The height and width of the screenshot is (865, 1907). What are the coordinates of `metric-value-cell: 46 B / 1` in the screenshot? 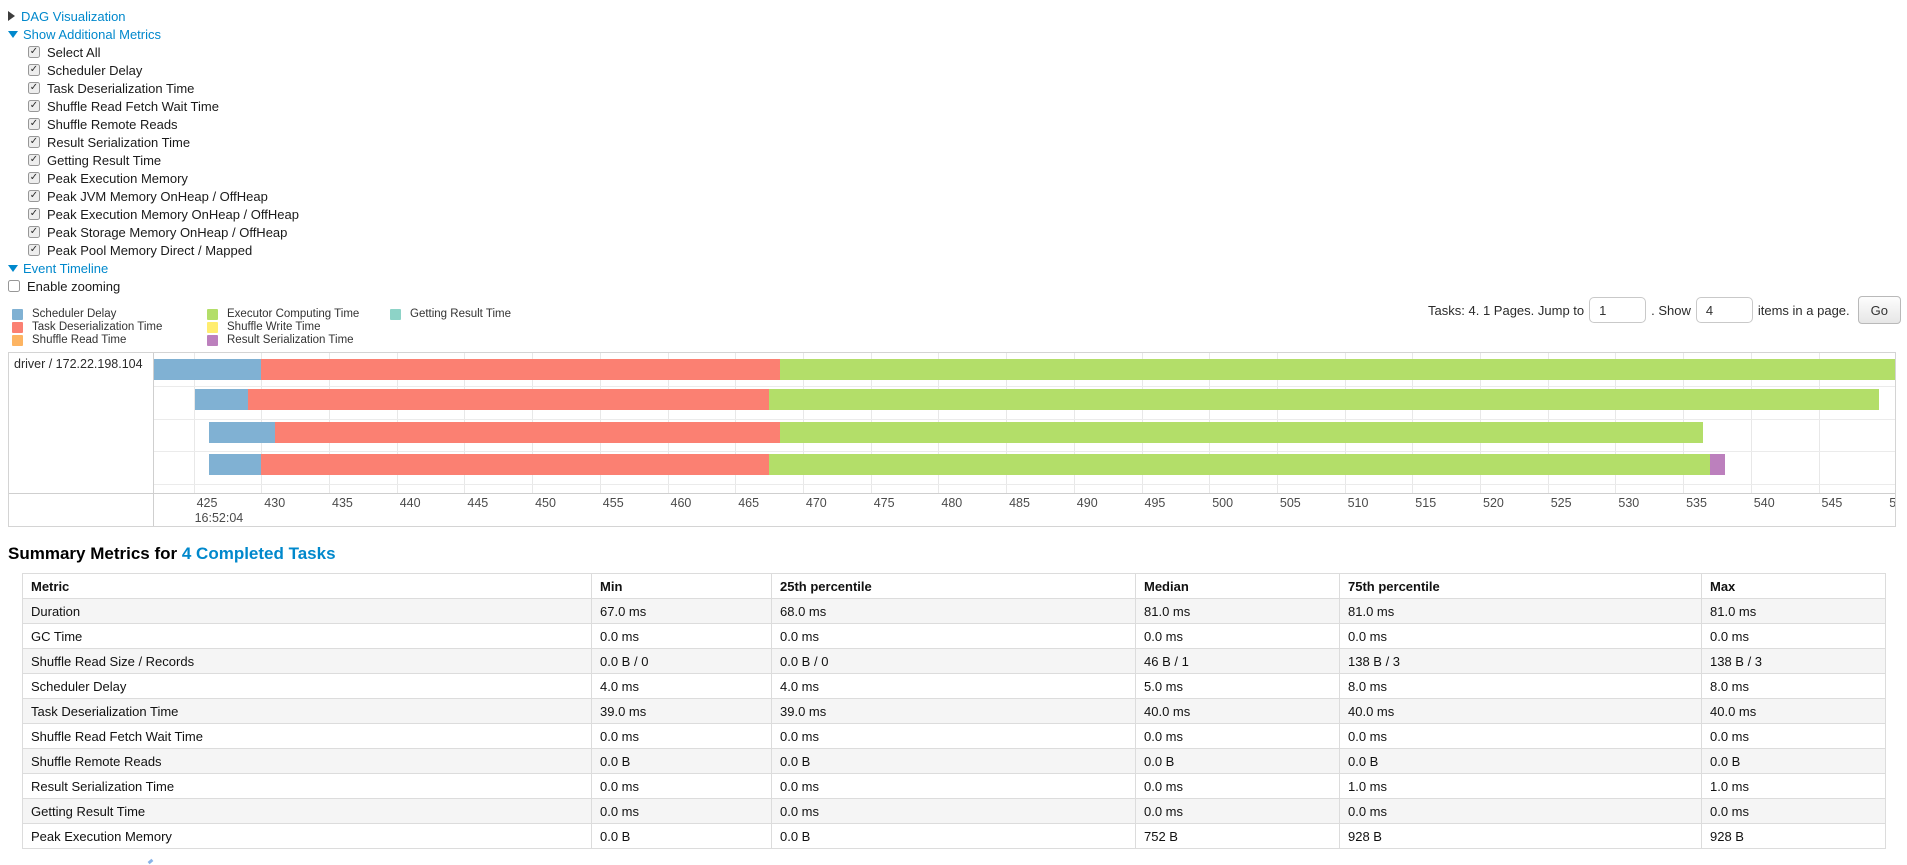 It's located at (1237, 661).